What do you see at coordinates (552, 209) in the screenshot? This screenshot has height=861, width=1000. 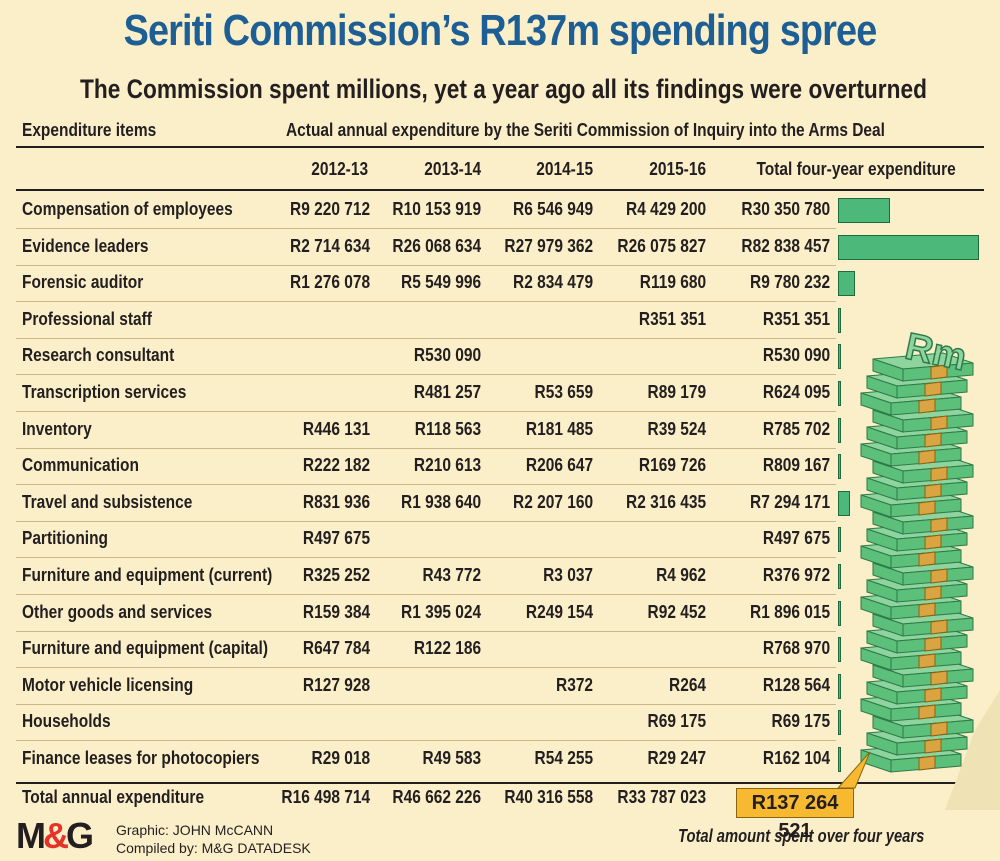 I see `cell-2014: R6 546 949` at bounding box center [552, 209].